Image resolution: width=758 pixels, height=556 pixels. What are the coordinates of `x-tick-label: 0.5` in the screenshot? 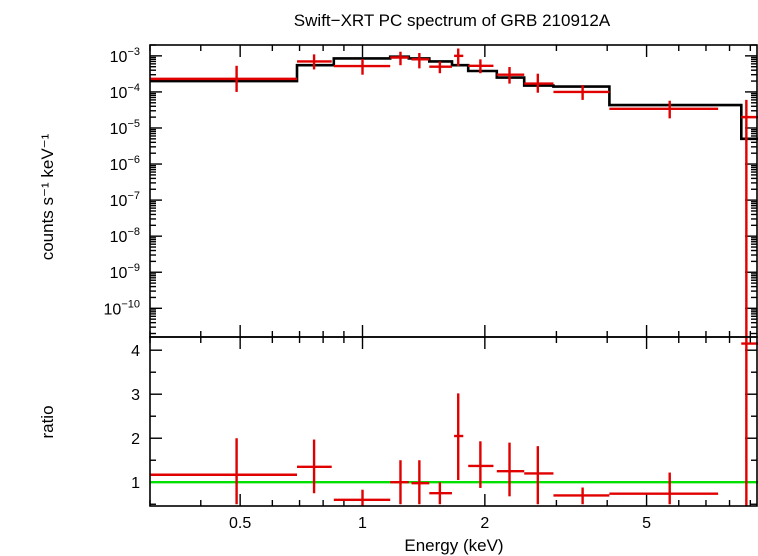 It's located at (240, 523).